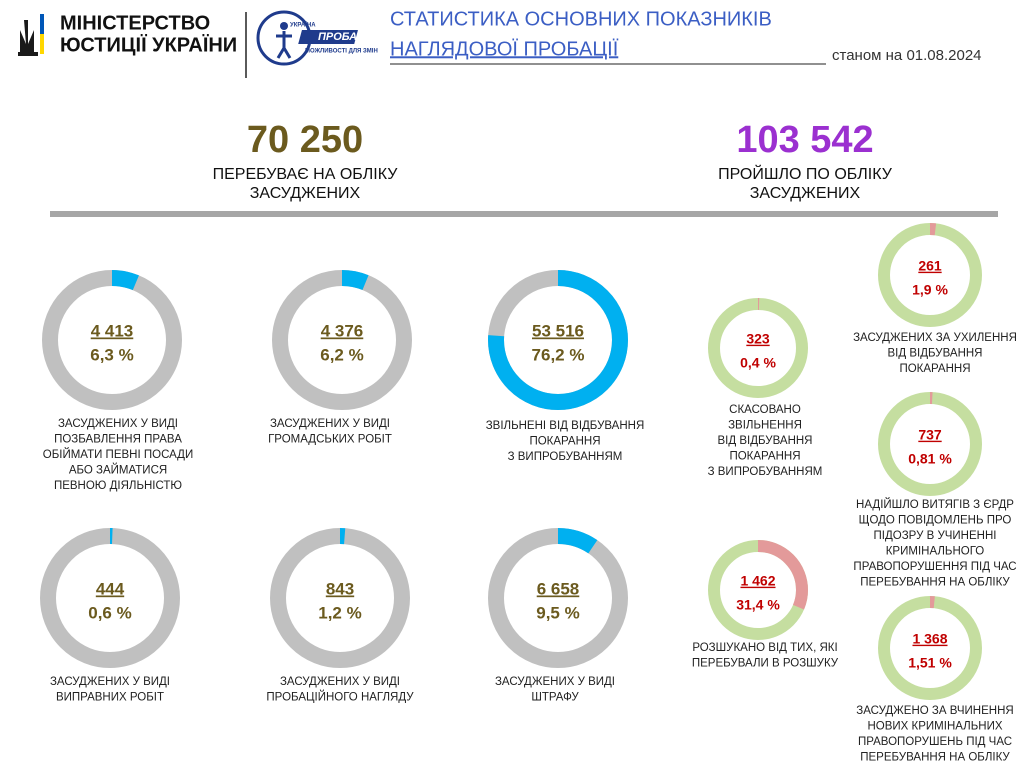 The height and width of the screenshot is (768, 1024). Describe the element at coordinates (557, 612) in the screenshot. I see `donut-percent: 9,5 %` at that location.